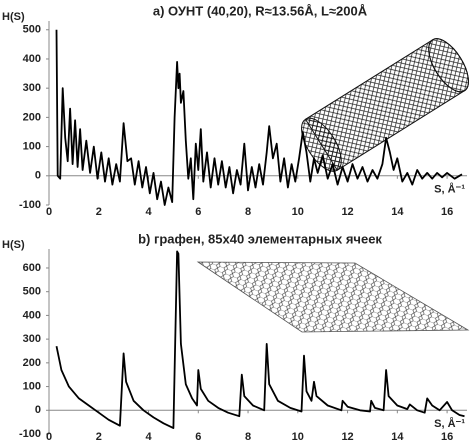  I want to click on y-tick-label: 600, so click(32, 268).